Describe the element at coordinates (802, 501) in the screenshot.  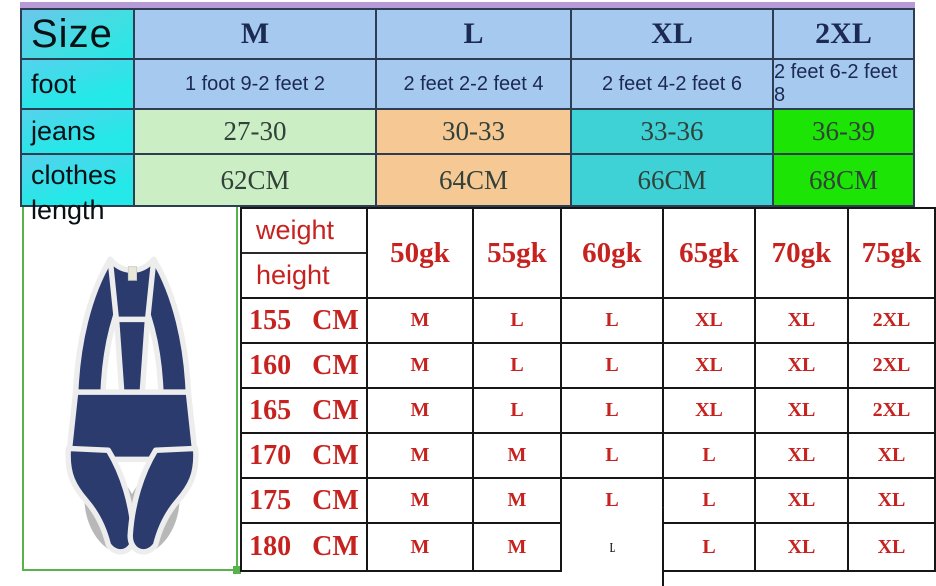
I see `cell-175-70gk: XL` at that location.